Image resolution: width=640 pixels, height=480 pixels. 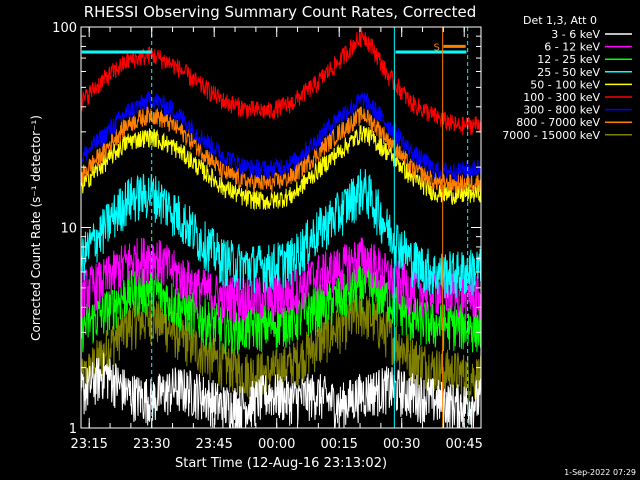 I want to click on legend-label-8: 7000 - 15000 keV, so click(x=551, y=135).